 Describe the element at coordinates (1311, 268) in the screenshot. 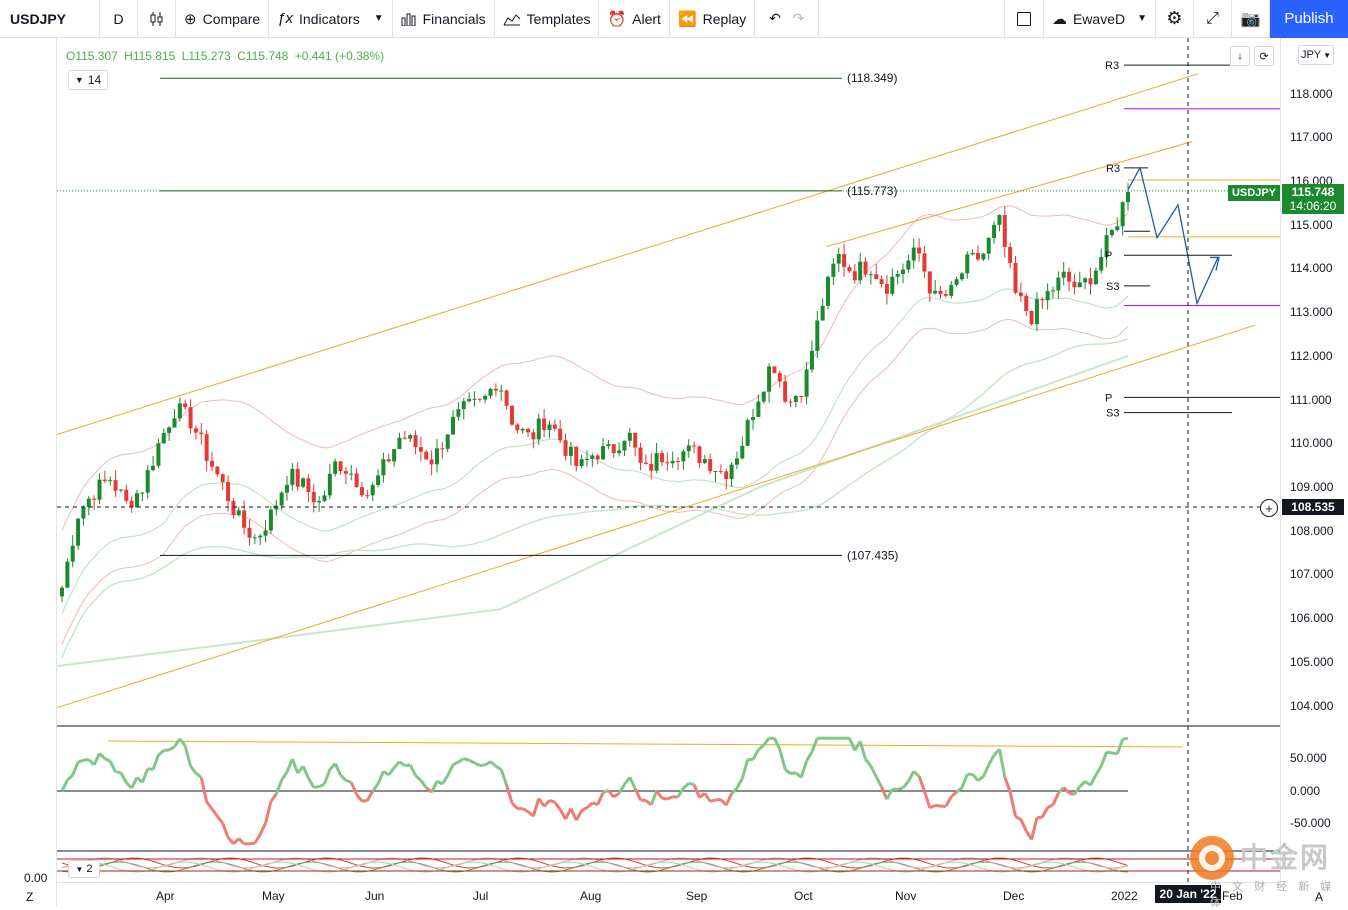

I see `price-tick-label: 114.000` at that location.